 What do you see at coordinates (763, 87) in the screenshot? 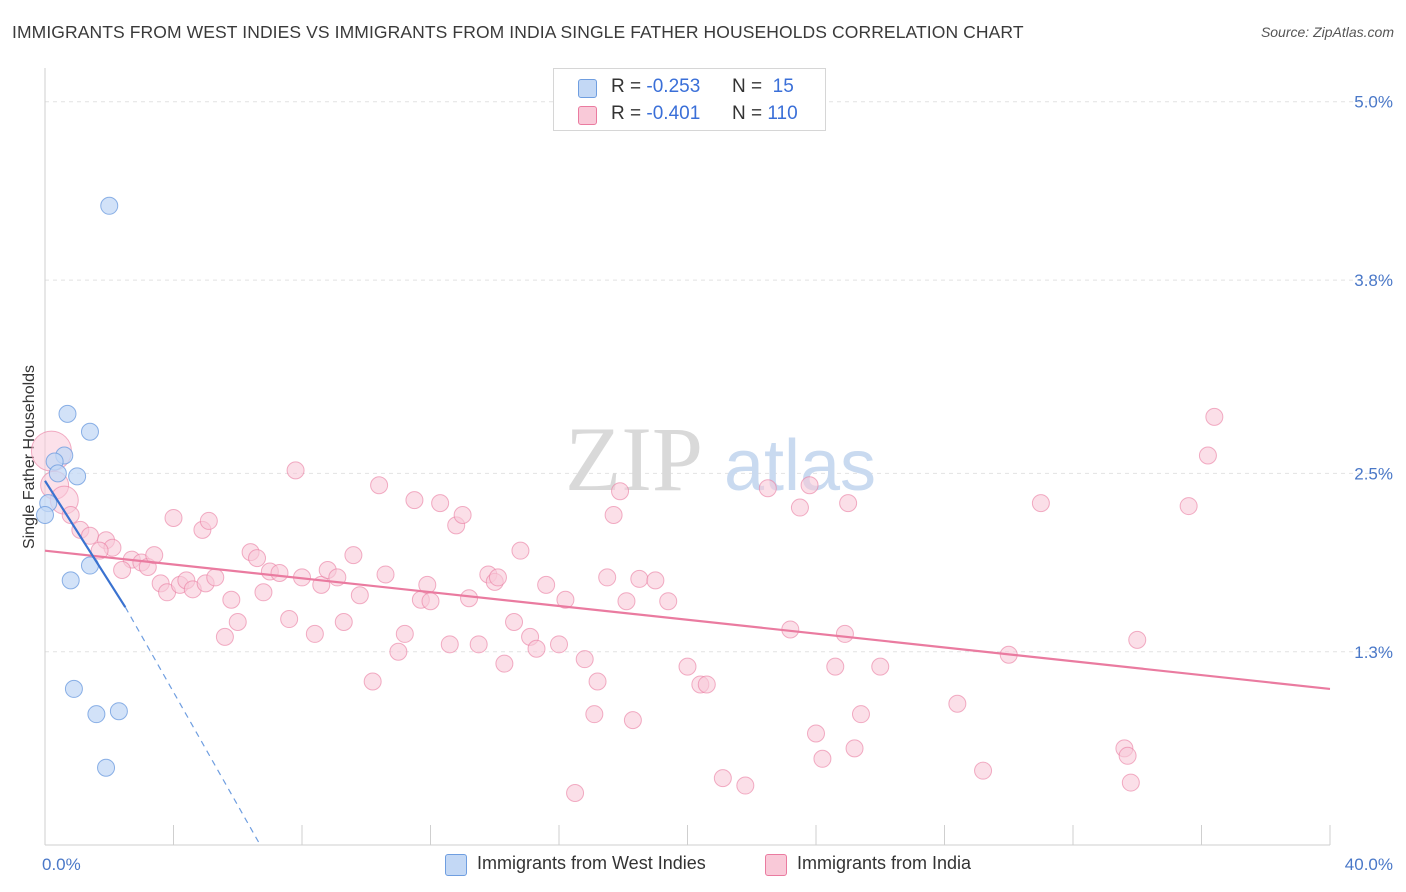
I see `stats-n: N = 15` at bounding box center [763, 87].